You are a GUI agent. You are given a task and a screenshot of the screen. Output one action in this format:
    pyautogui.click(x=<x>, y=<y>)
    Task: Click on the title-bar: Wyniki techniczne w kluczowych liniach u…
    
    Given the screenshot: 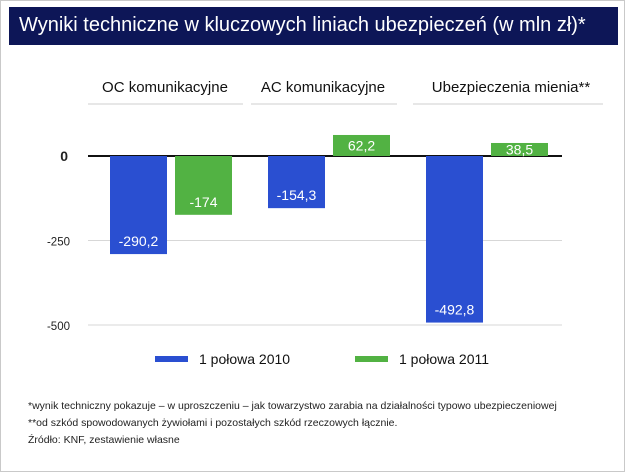 What is the action you would take?
    pyautogui.click(x=313, y=26)
    